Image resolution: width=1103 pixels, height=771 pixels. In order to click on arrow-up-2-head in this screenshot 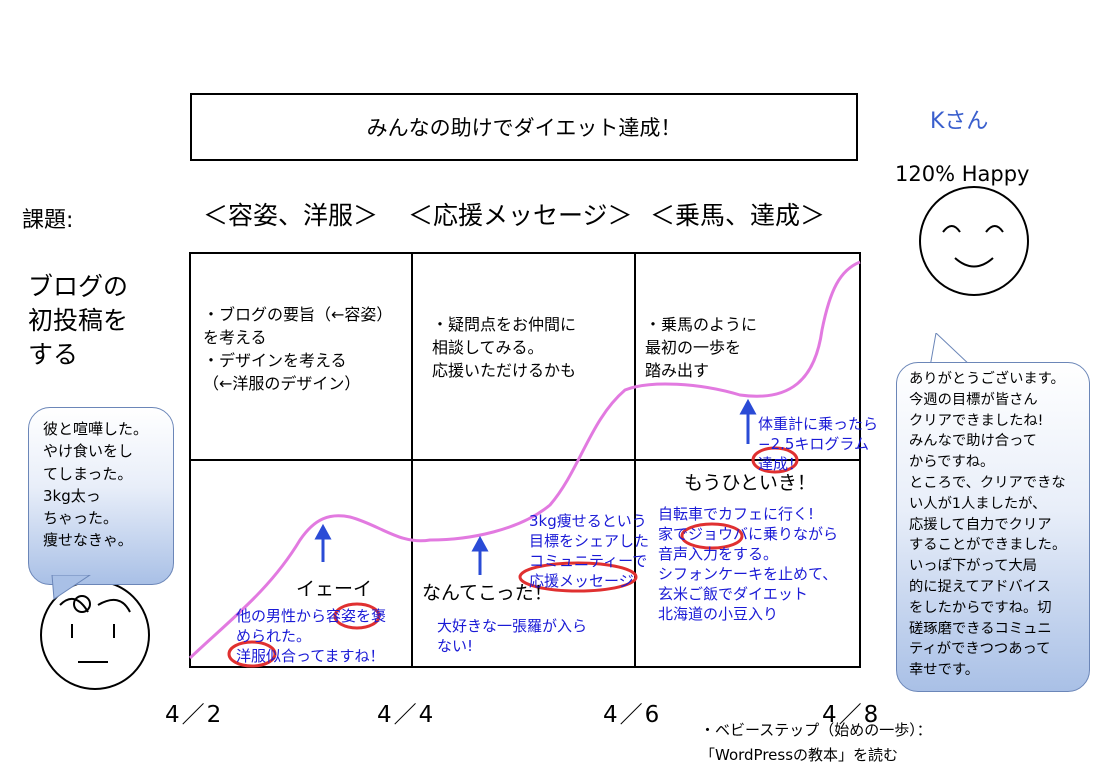, I will do `click(480, 543)`.